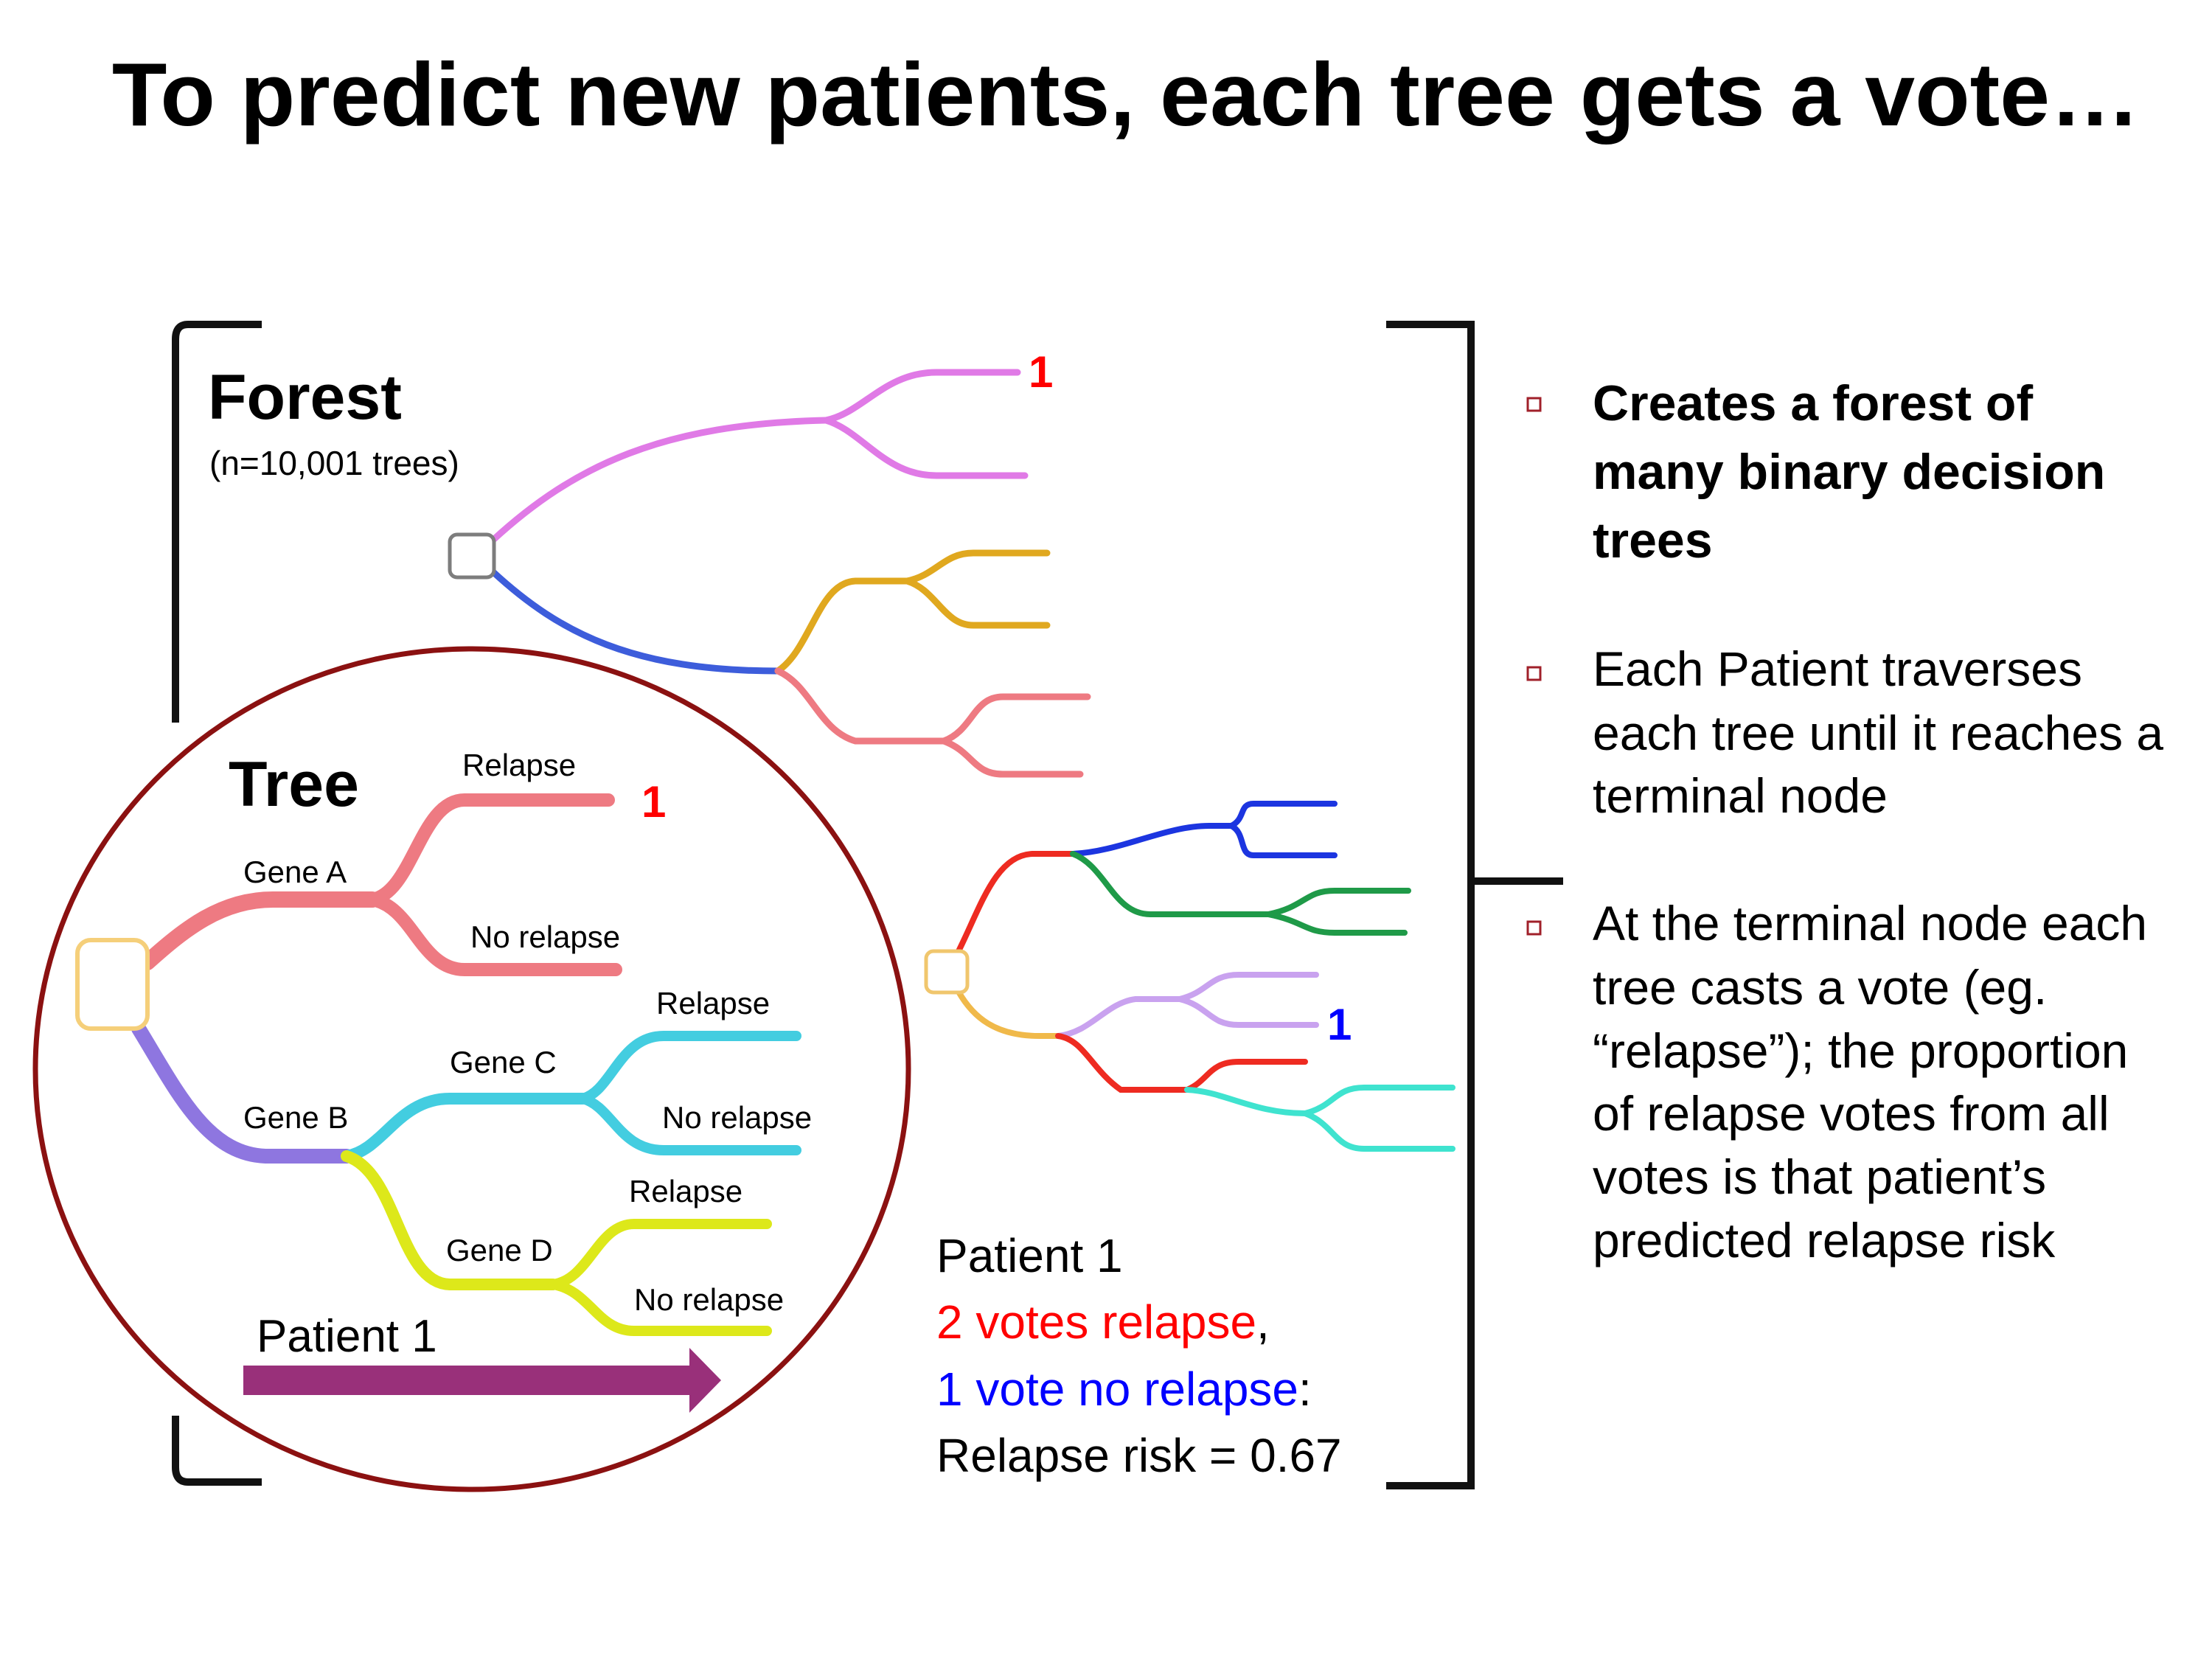 The image size is (2212, 1659). What do you see at coordinates (689, 1067) in the screenshot?
I see `gene-c-relapse-leaf` at bounding box center [689, 1067].